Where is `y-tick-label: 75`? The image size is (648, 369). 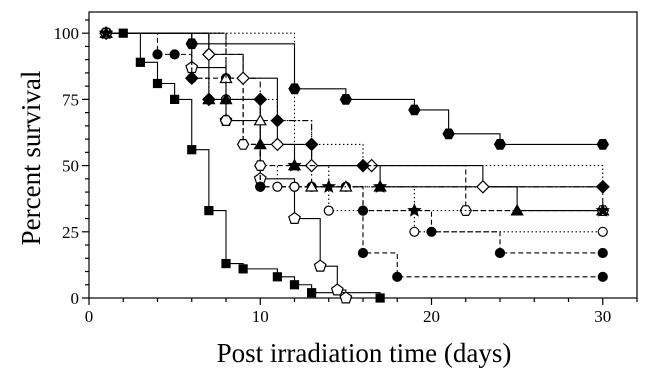
y-tick-label: 75 is located at coordinates (70, 99).